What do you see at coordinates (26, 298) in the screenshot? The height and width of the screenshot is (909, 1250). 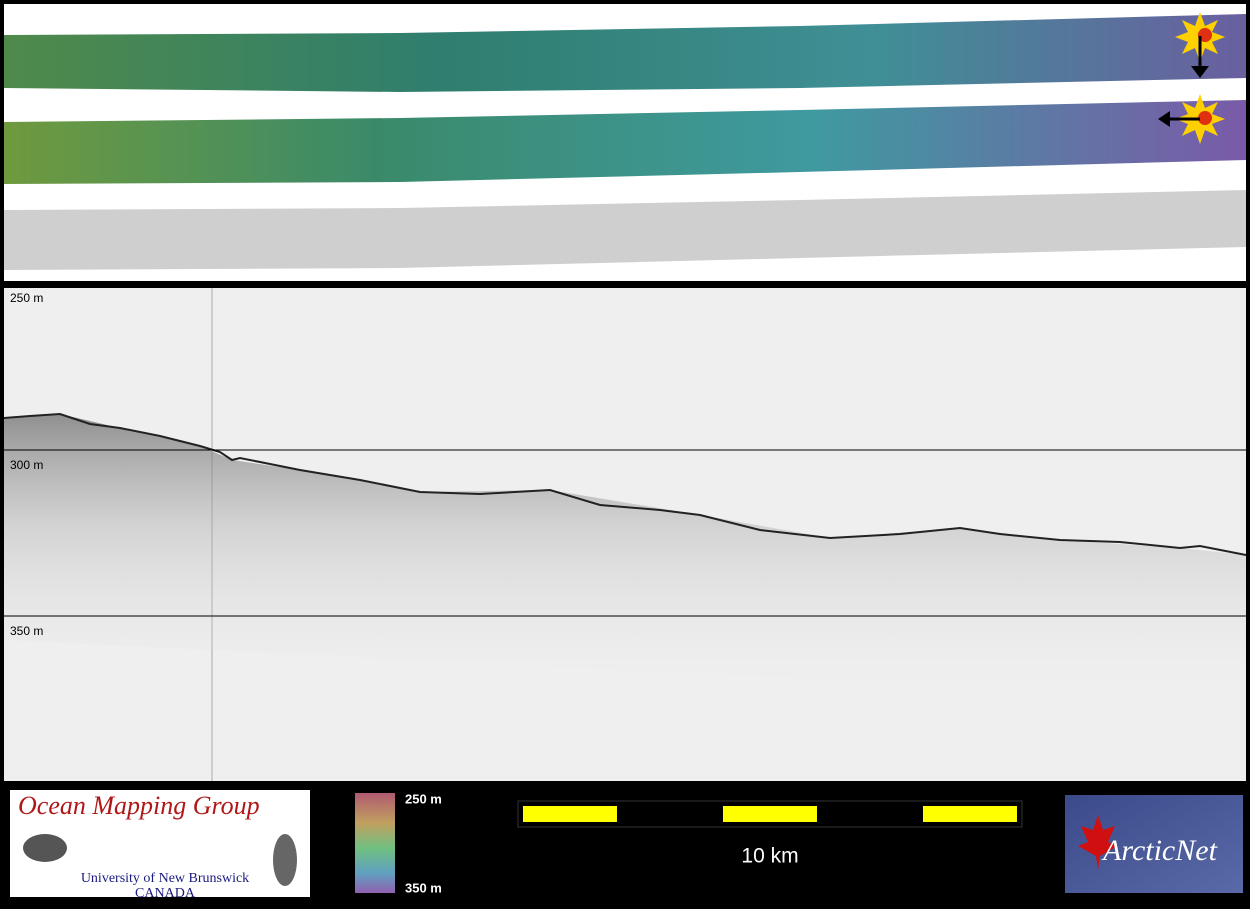 I see `depth-label: 250 m` at bounding box center [26, 298].